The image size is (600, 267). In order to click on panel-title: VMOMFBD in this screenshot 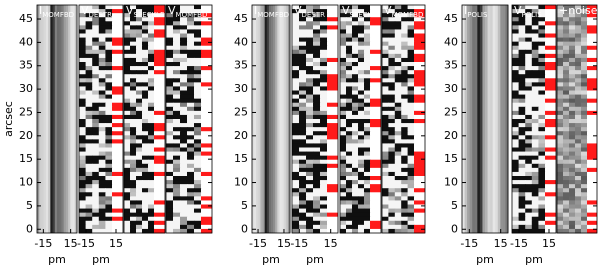, I will do `click(187, 11)`.